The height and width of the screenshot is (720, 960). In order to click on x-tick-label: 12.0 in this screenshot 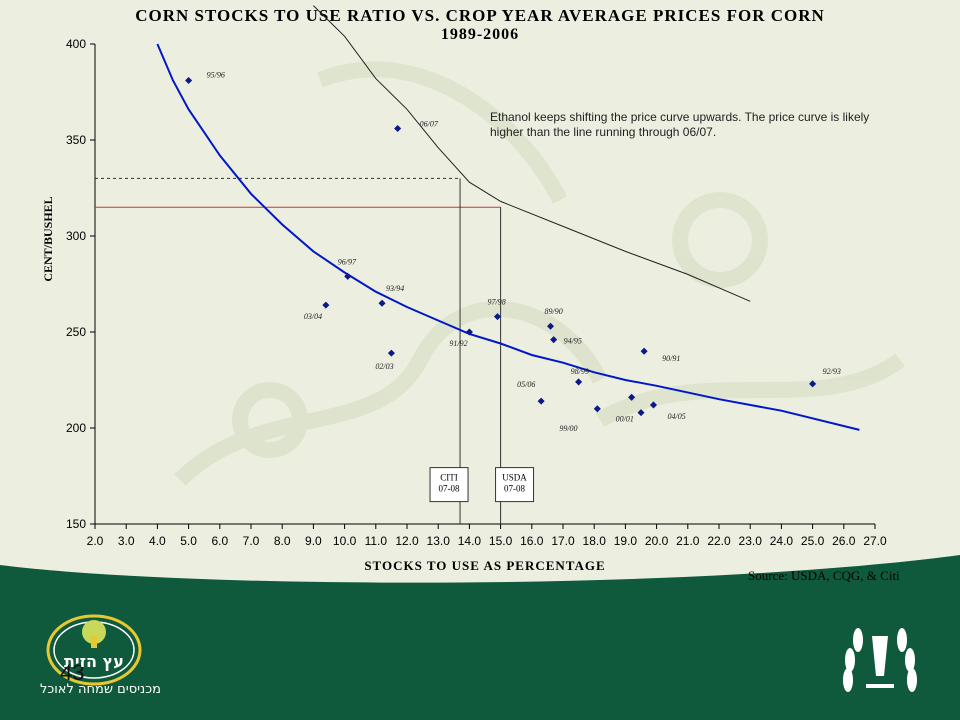, I will do `click(407, 541)`.